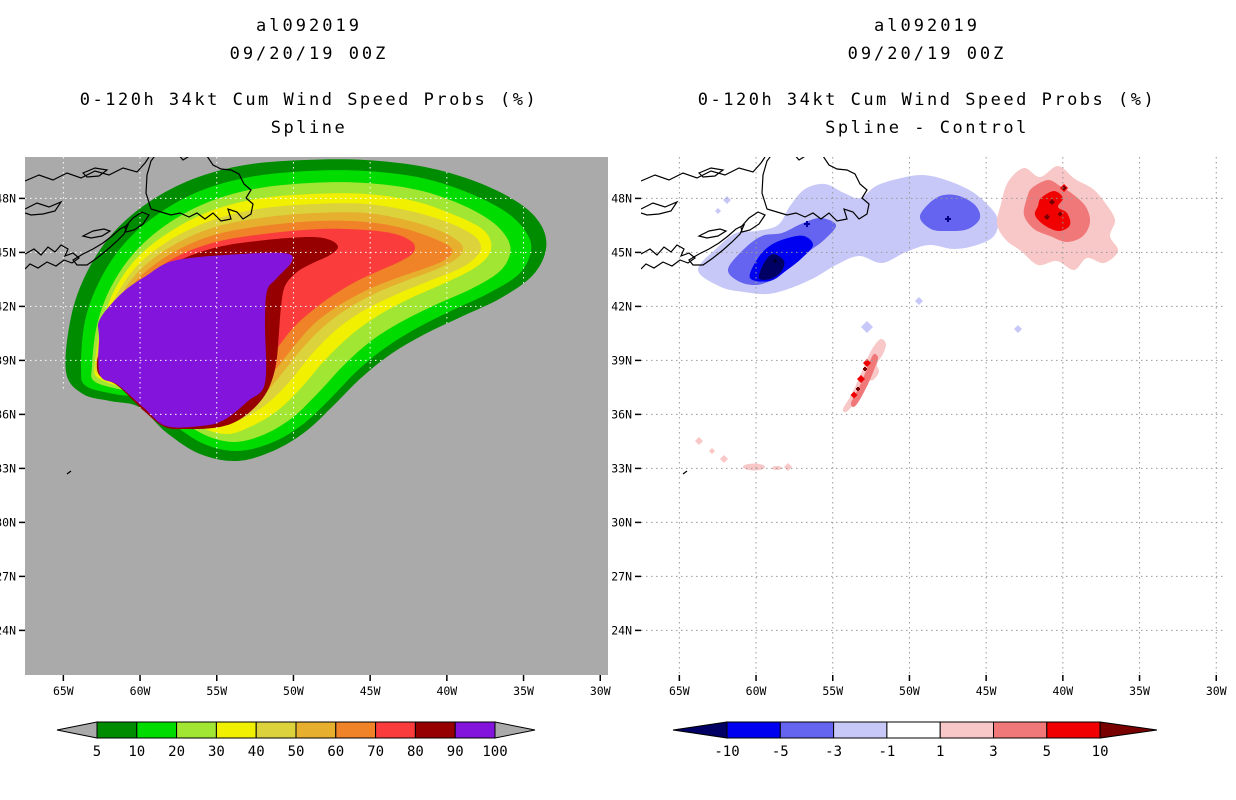 The image size is (1236, 800). Describe the element at coordinates (296, 752) in the screenshot. I see `colorbar-tick-label: 50` at that location.